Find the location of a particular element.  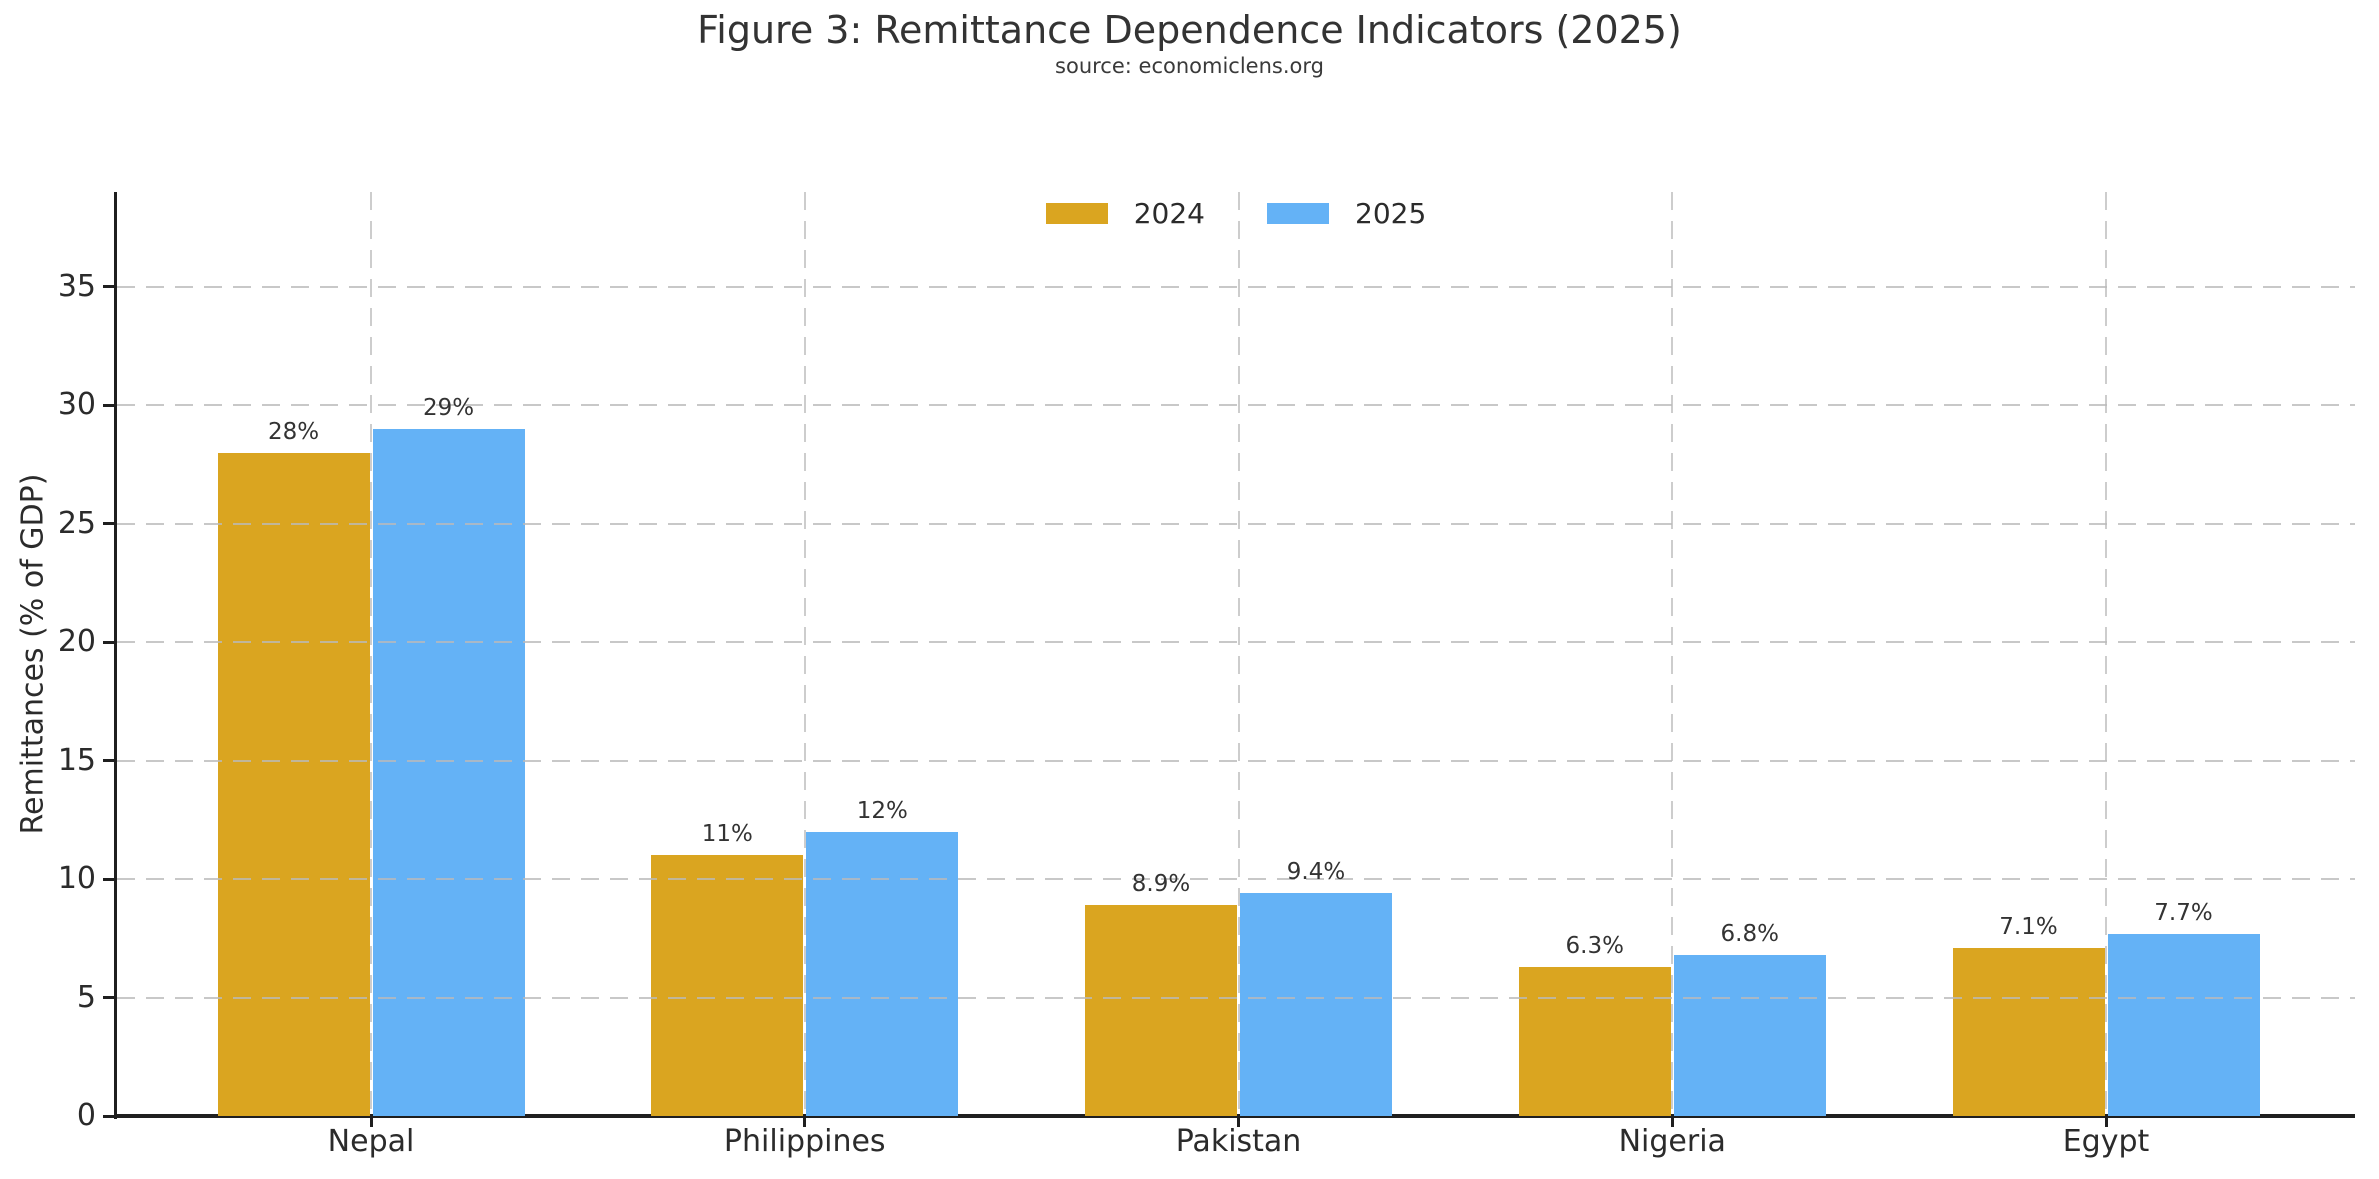

y-tick-label-35: 35 is located at coordinates (76, 286).